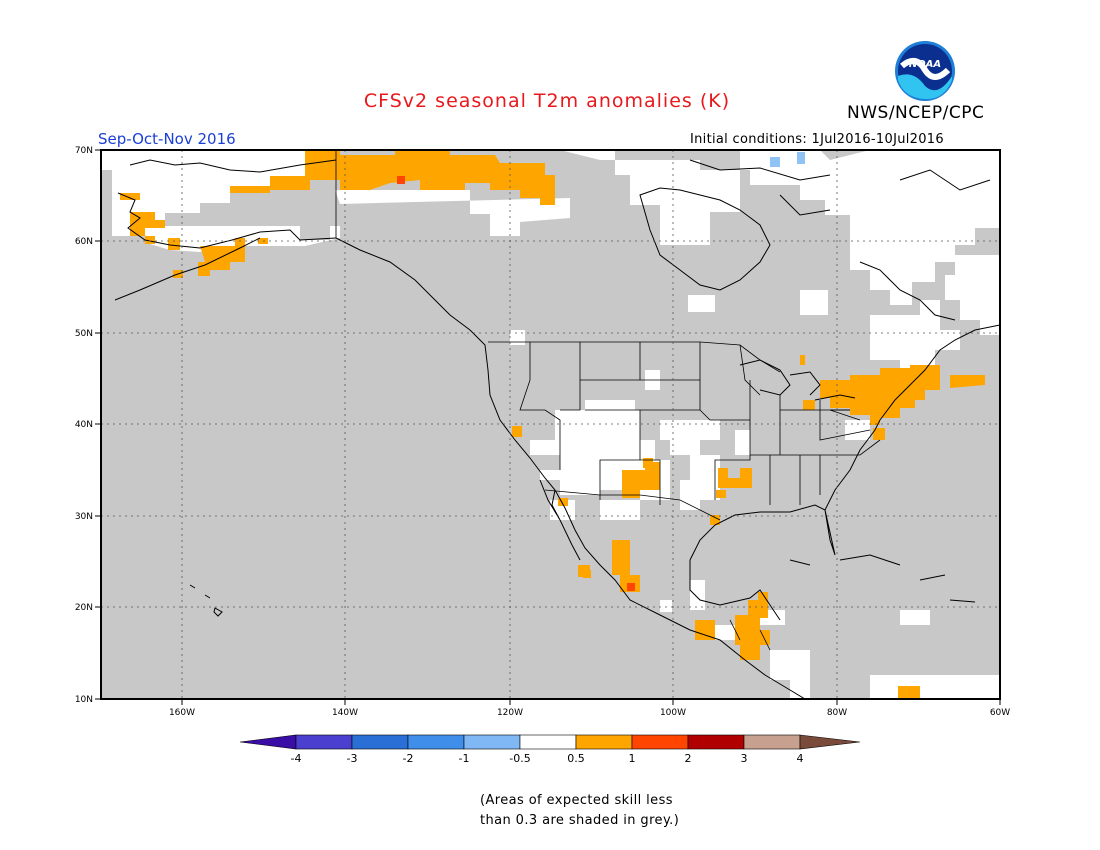 This screenshot has height=850, width=1100. I want to click on noaa-logo-text: NOAA, so click(925, 64).